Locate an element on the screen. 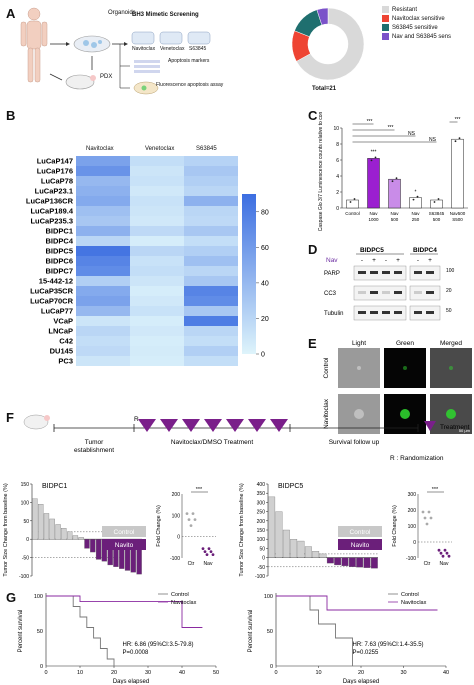 This screenshot has height=685, width=474. micro-row-label: Control is located at coordinates (326, 368).